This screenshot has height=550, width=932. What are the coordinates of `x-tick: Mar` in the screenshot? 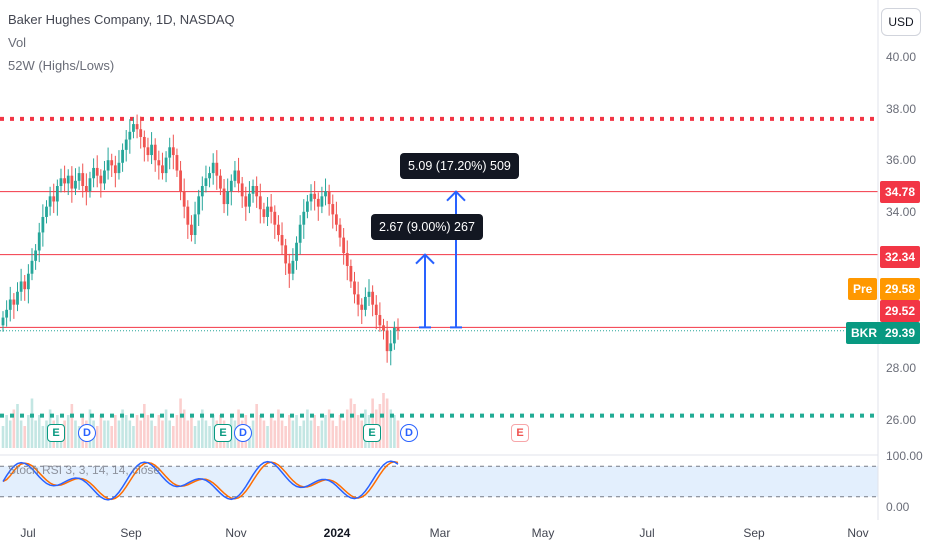 It's located at (440, 533).